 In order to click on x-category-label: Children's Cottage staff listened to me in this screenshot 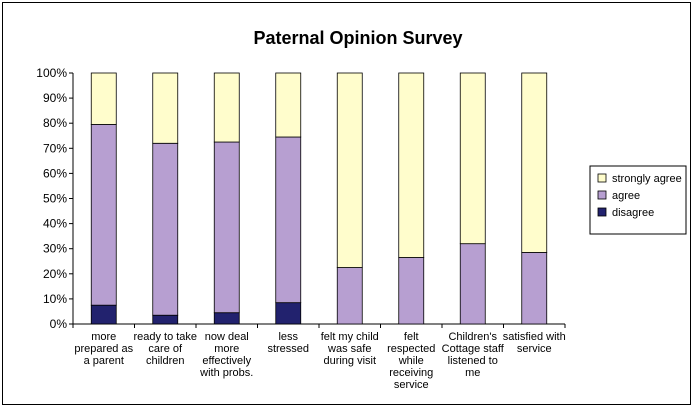, I will do `click(473, 355)`.